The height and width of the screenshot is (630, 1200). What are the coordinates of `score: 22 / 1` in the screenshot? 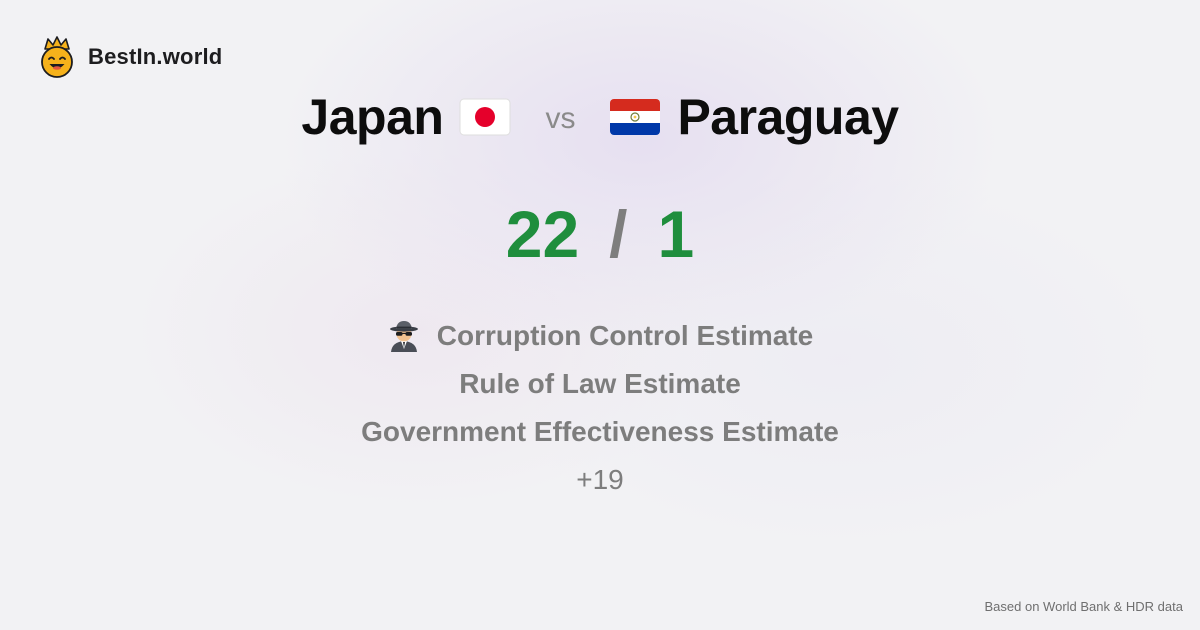 It's located at (600, 234).